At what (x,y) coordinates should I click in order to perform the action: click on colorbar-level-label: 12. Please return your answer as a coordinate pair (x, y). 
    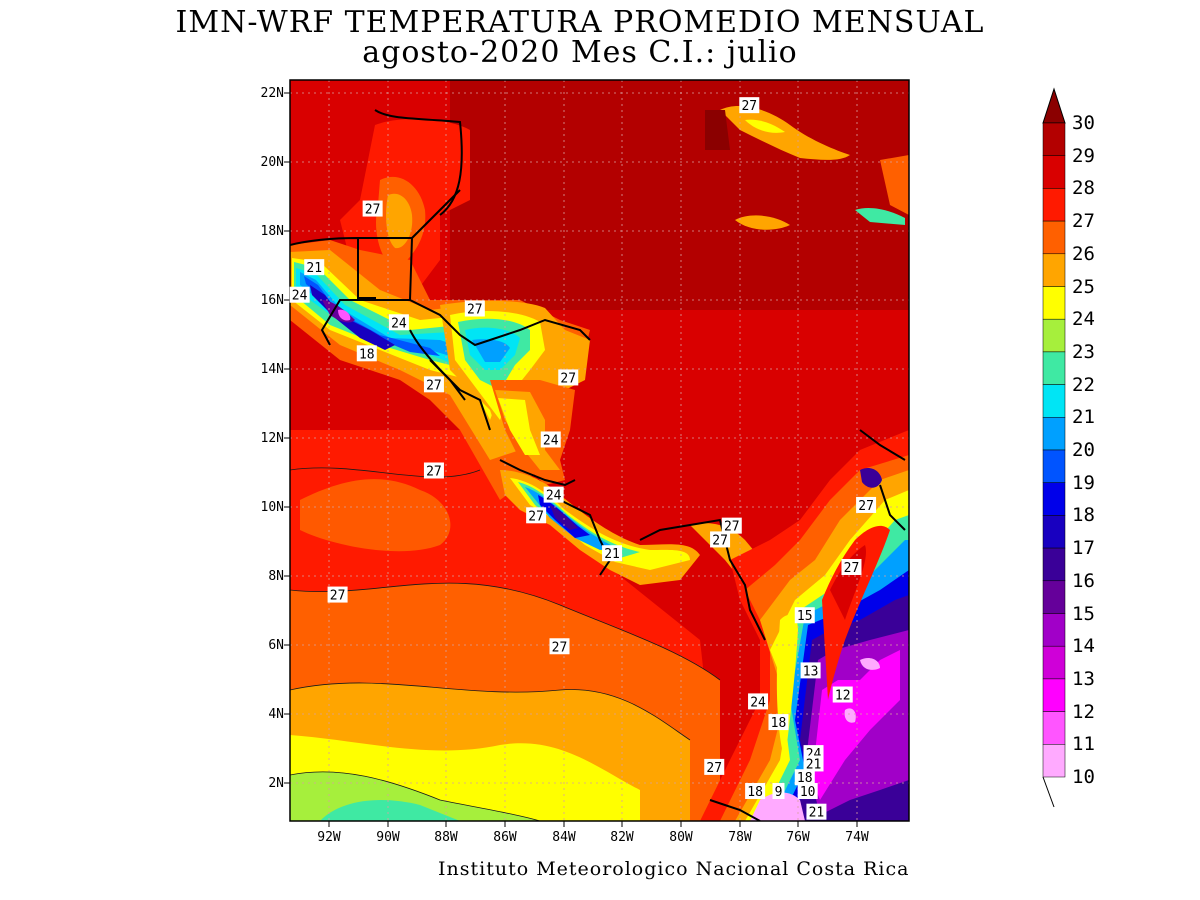
    Looking at the image, I should click on (1083, 711).